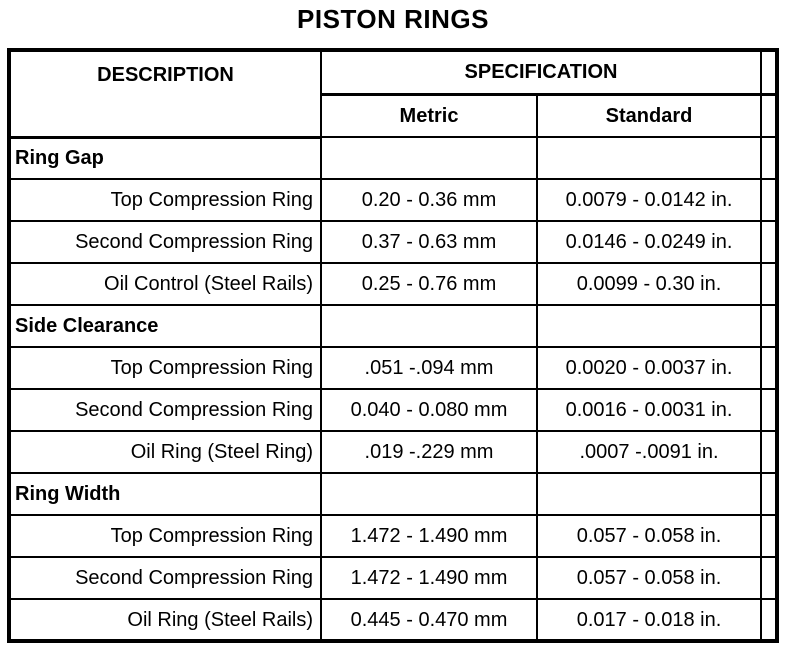 The width and height of the screenshot is (800, 650). What do you see at coordinates (429, 284) in the screenshot?
I see `metric-value: 0.25 - 0.76 mm` at bounding box center [429, 284].